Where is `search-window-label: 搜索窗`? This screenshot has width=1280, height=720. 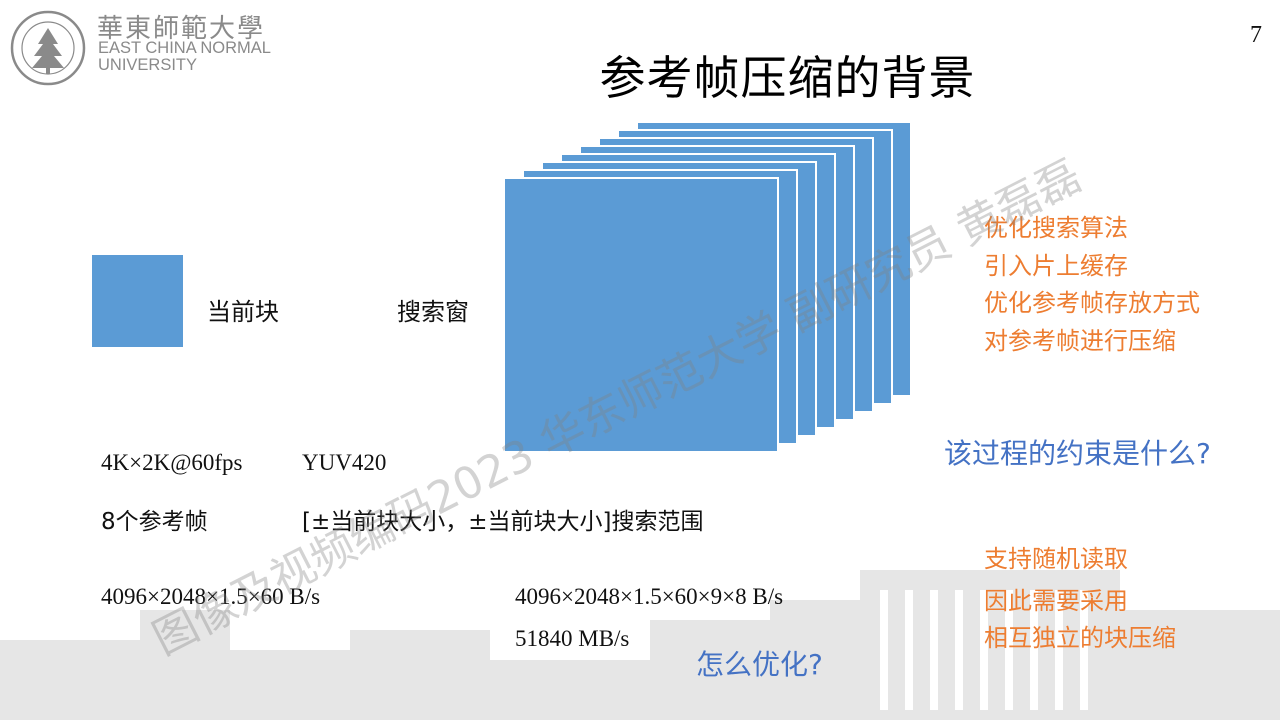 search-window-label: 搜索窗 is located at coordinates (433, 312).